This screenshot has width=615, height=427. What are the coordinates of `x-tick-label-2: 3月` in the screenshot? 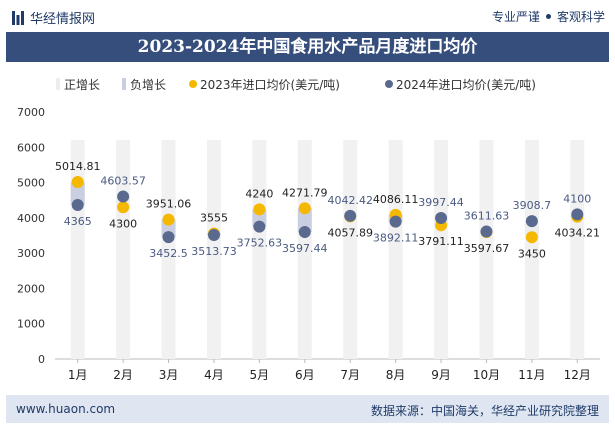 It's located at (169, 375).